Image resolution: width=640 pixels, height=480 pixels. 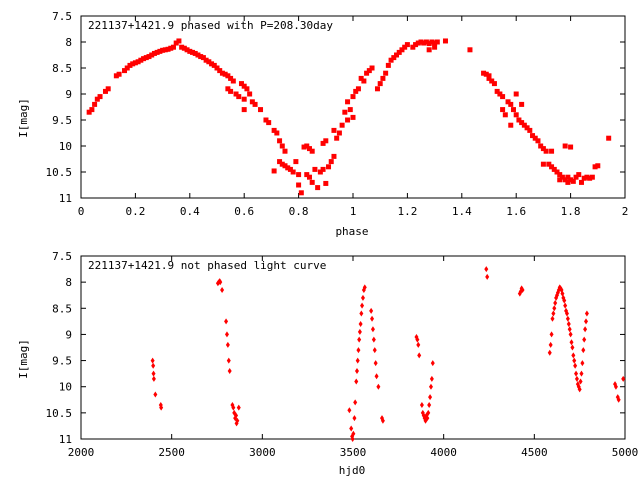 What do you see at coordinates (190, 211) in the screenshot?
I see `phased-x-tick-label: 0.4` at bounding box center [190, 211].